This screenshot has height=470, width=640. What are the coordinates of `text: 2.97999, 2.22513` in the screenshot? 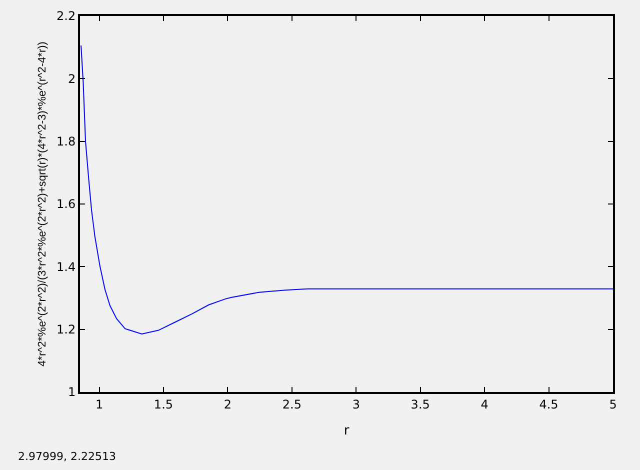 It's located at (67, 456).